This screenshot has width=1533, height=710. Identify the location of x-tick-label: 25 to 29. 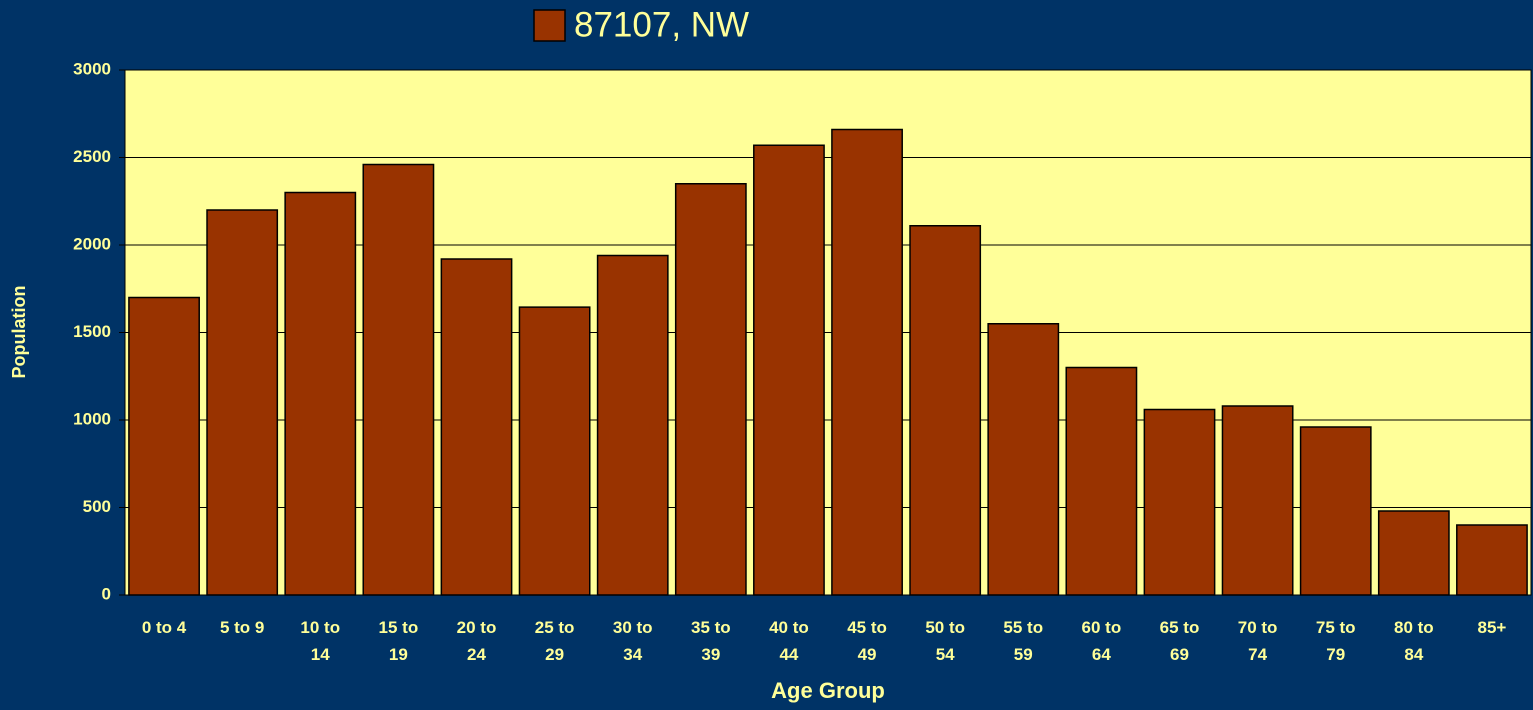
(554, 641).